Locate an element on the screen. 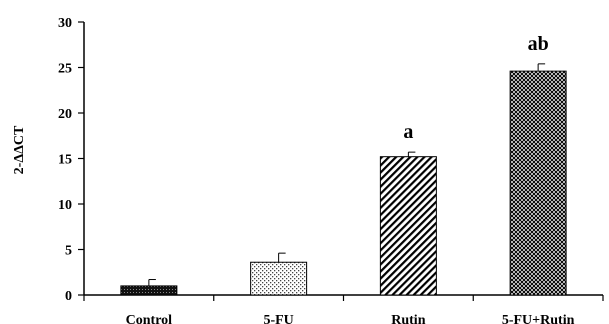 This screenshot has height=324, width=609. y-tick-label: 5 is located at coordinates (68, 251).